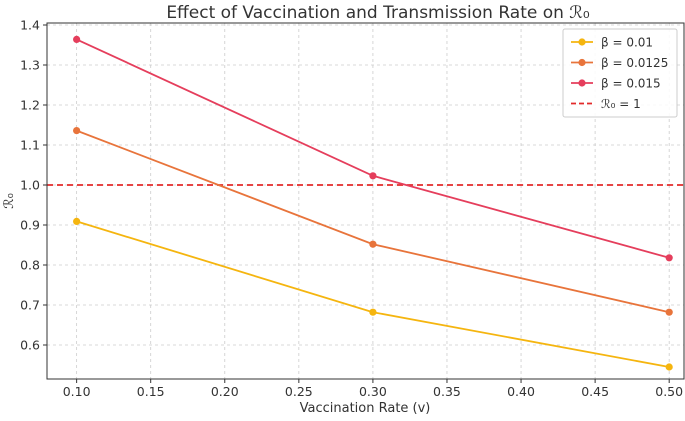  I want to click on legend-entry: β = 0.015, so click(616, 84).